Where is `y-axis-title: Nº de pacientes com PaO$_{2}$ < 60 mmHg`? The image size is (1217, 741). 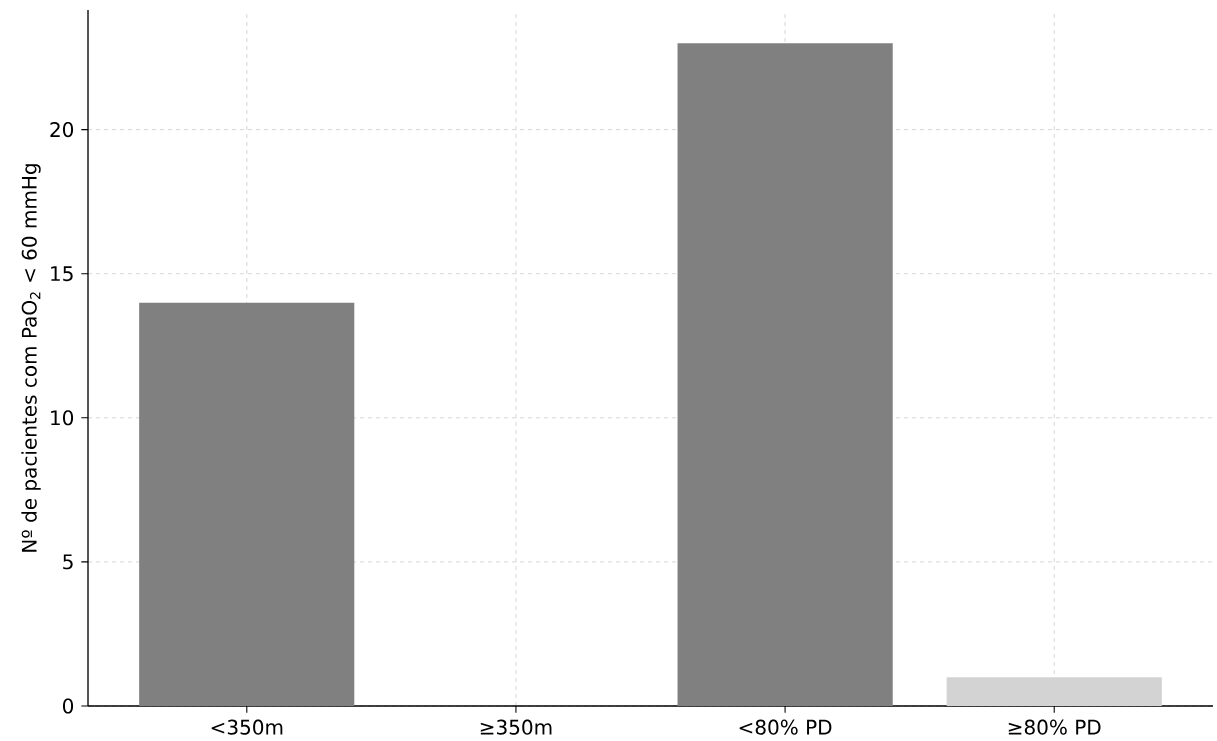 y-axis-title: Nº de pacientes com PaO$_{2}$ < 60 mmHg is located at coordinates (31, 358).